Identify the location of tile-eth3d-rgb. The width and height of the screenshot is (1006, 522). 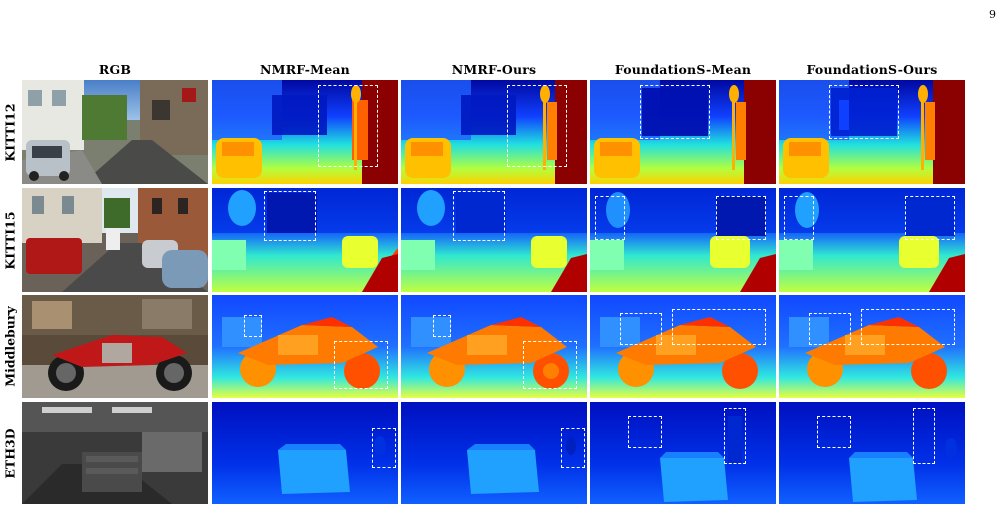
(115, 453).